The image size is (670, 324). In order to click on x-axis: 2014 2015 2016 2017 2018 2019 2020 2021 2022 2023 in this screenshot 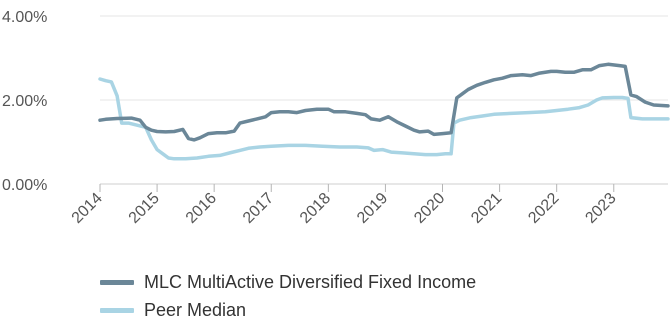, I will do `click(368, 205)`.